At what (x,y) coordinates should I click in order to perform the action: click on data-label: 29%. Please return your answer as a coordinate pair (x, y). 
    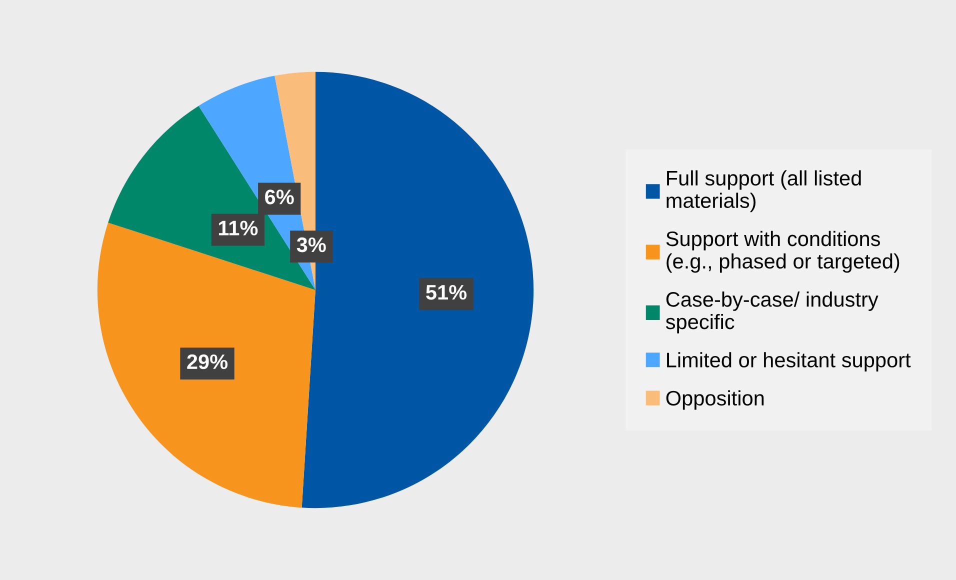
    Looking at the image, I should click on (207, 362).